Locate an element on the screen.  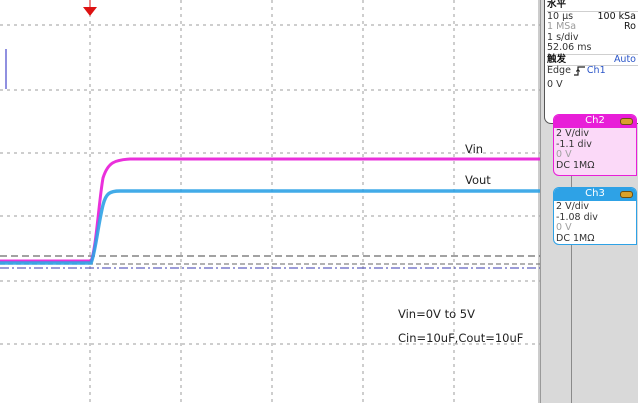
trigger-source: Ch1 is located at coordinates (596, 70).